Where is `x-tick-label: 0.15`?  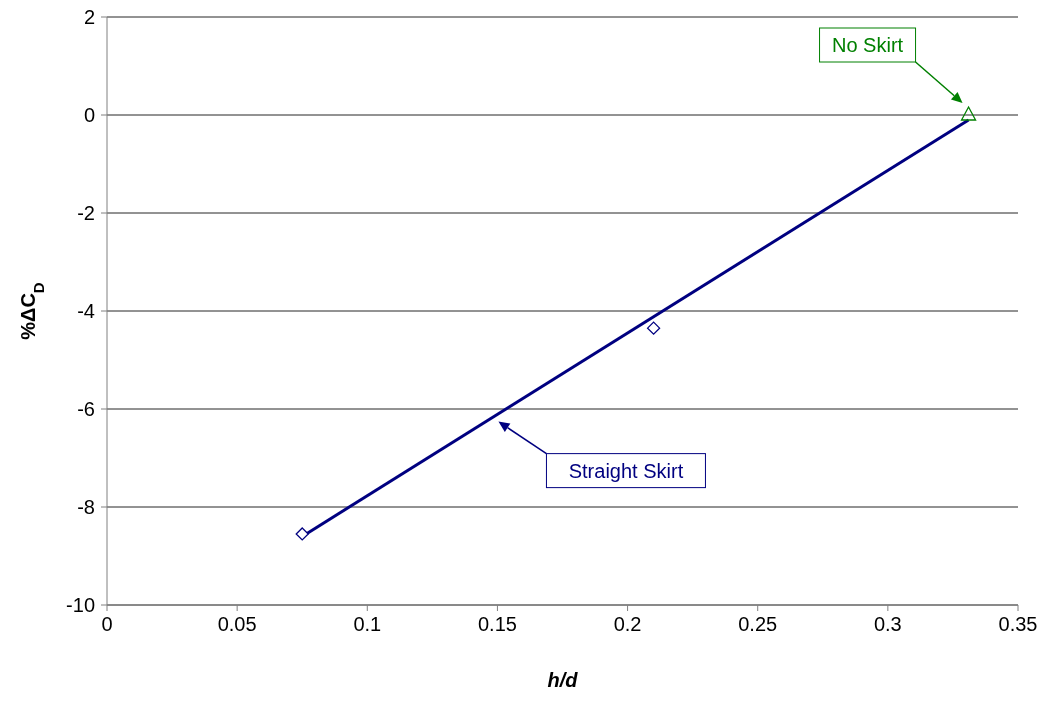 x-tick-label: 0.15 is located at coordinates (497, 624).